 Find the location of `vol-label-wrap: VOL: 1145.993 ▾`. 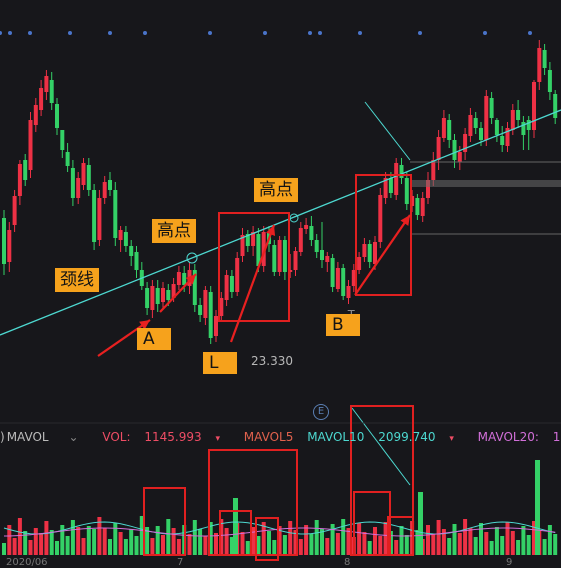

vol-label-wrap: VOL: 1145.993 ▾ is located at coordinates (167, 437).